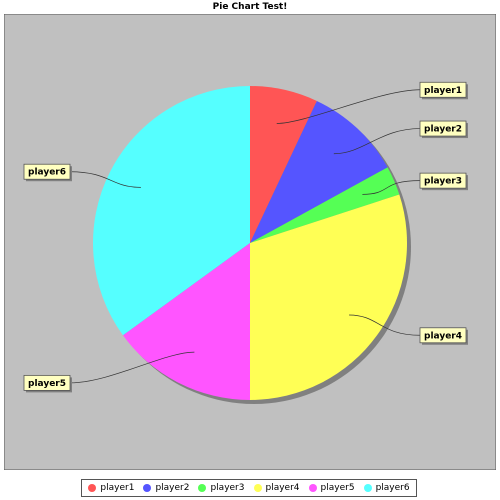 Image resolution: width=500 pixels, height=500 pixels. What do you see at coordinates (328, 297) in the screenshot?
I see `pie-slice-player4` at bounding box center [328, 297].